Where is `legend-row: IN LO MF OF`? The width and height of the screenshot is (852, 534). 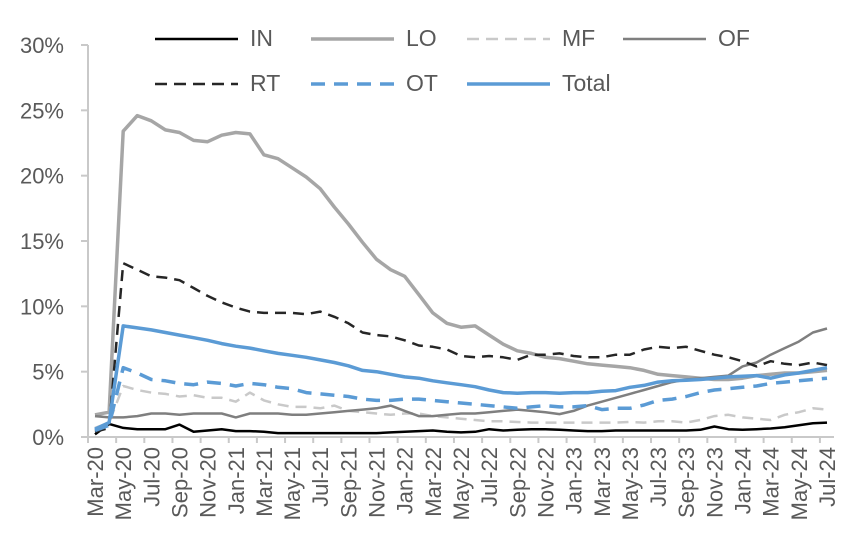
legend-row: IN LO MF OF is located at coordinates (467, 38).